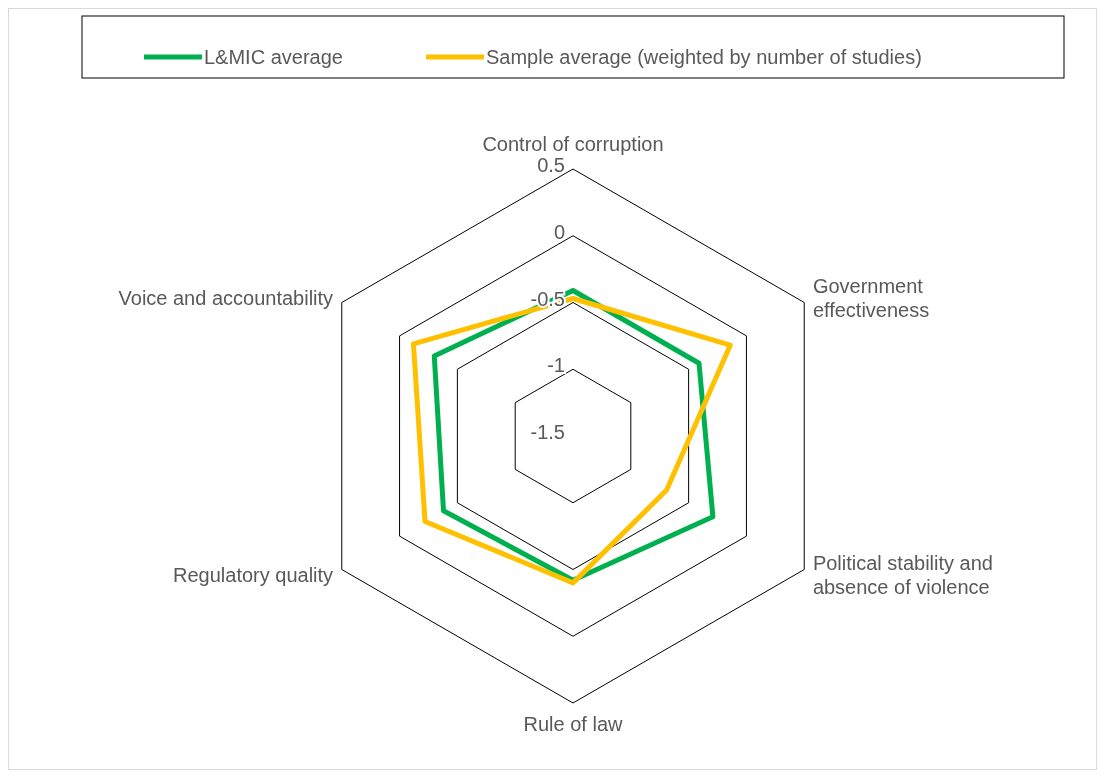 Image resolution: width=1105 pixels, height=778 pixels. Describe the element at coordinates (551, 165) in the screenshot. I see `y-tick-label: 0.5` at that location.